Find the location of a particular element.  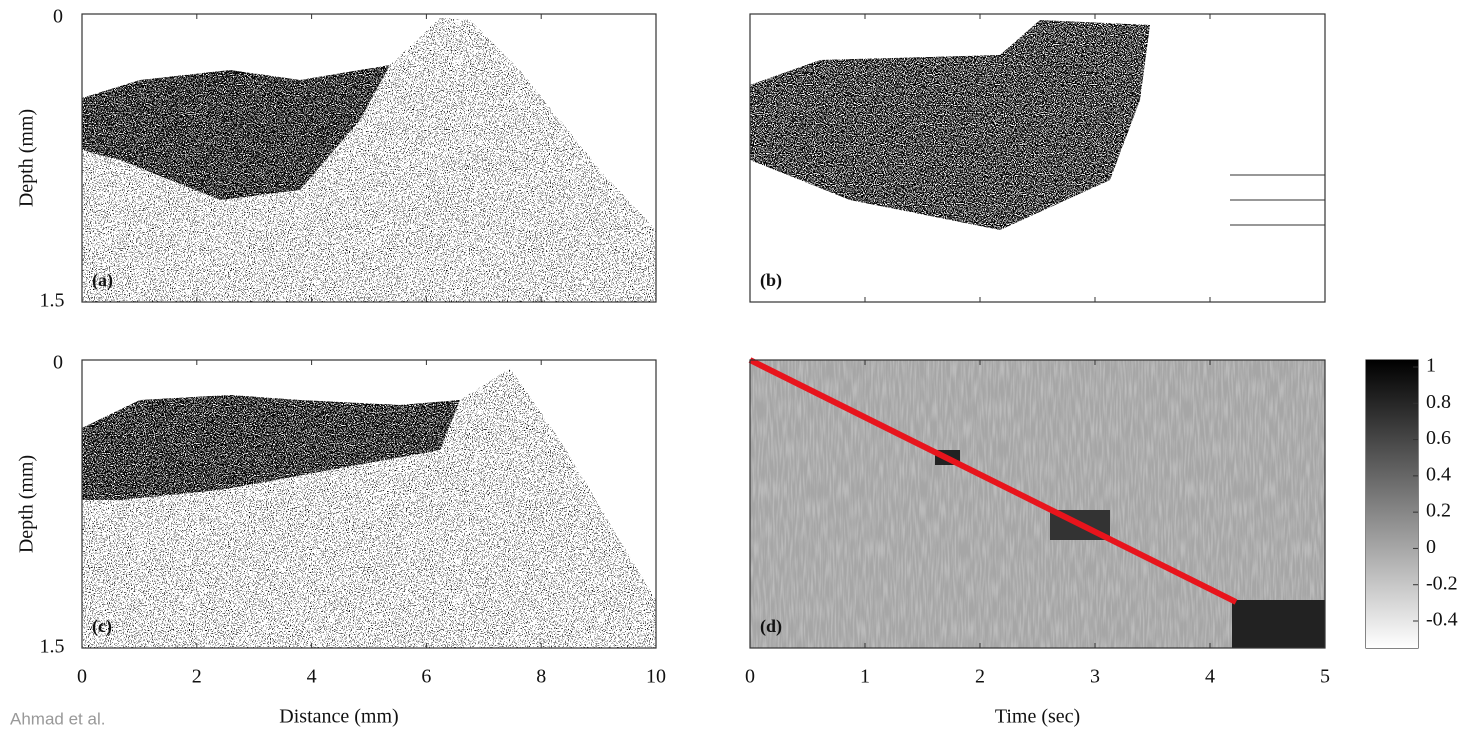

x-tick-label: 3 is located at coordinates (1095, 677).